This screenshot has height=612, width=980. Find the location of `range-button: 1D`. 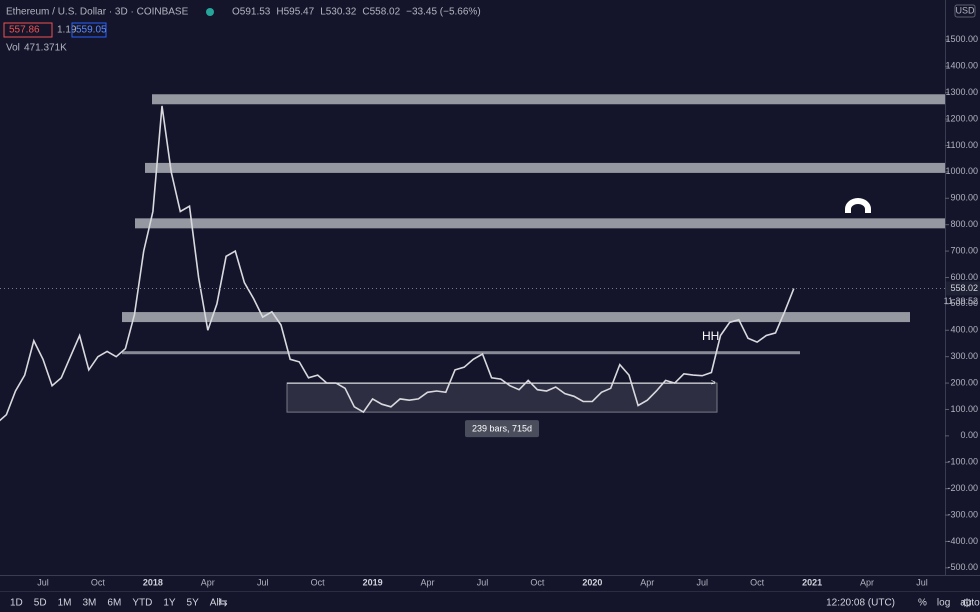

range-button: 1D is located at coordinates (16, 603).